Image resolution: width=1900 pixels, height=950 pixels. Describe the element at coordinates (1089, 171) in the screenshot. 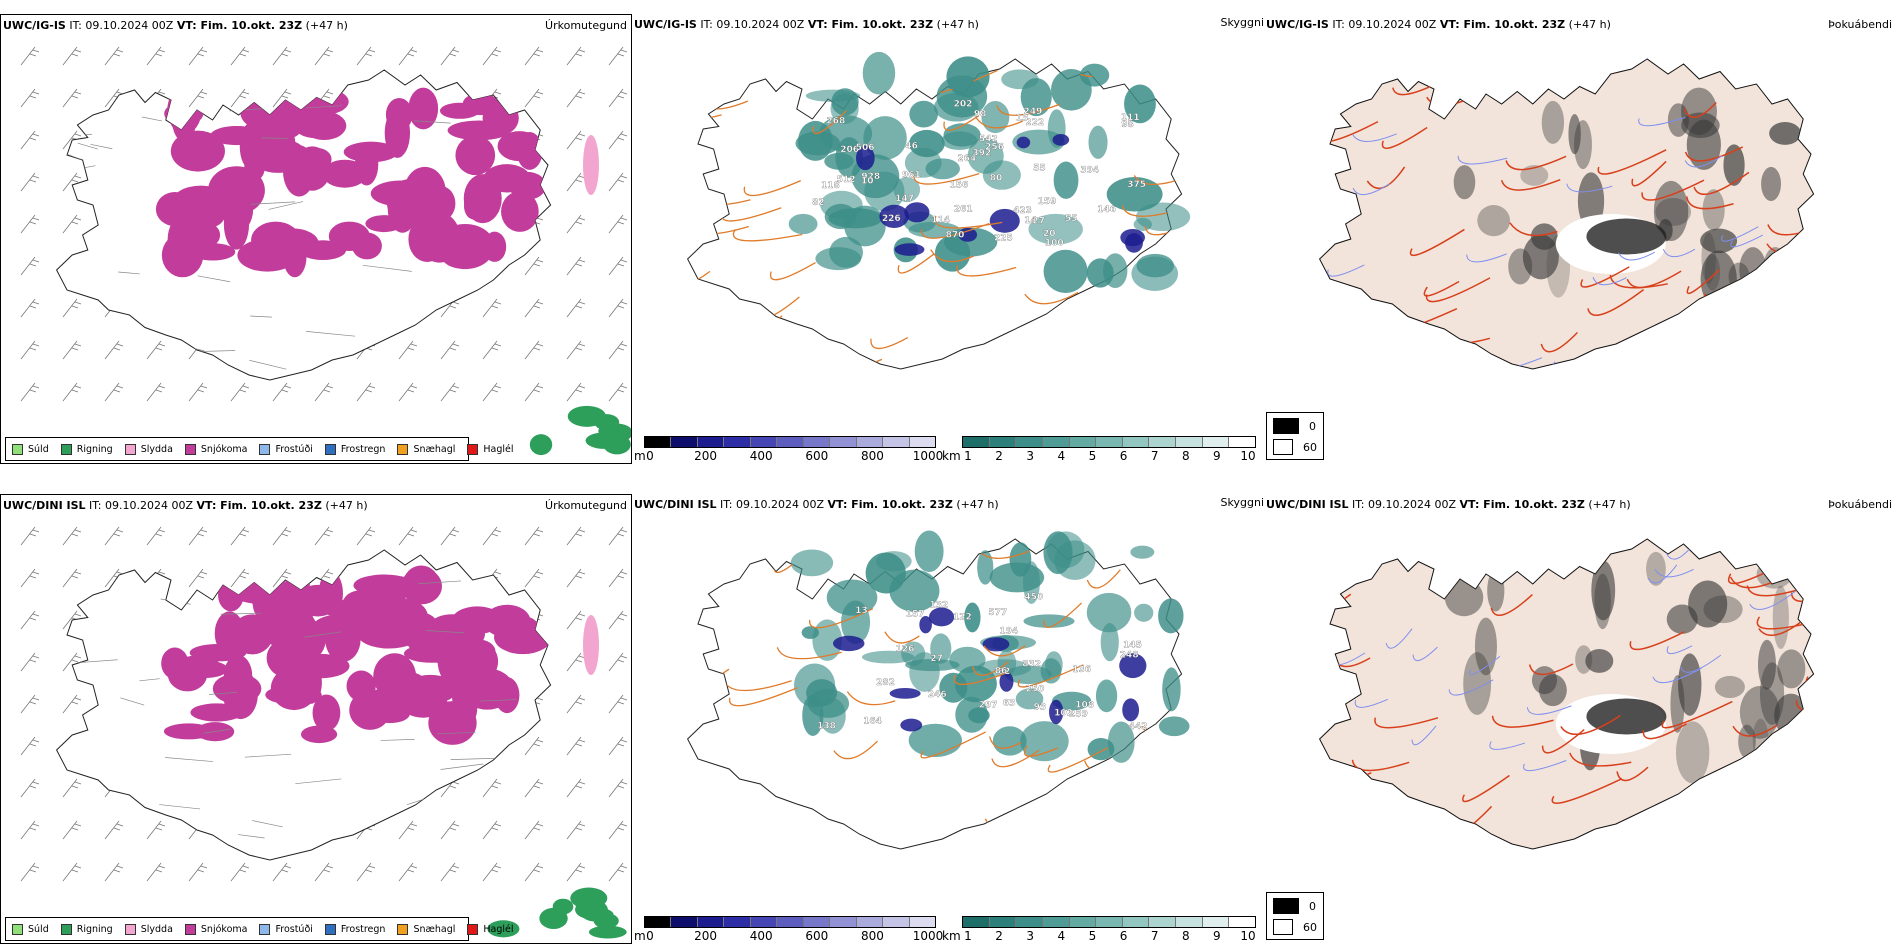

I see `ceiling-value-label: 394` at that location.